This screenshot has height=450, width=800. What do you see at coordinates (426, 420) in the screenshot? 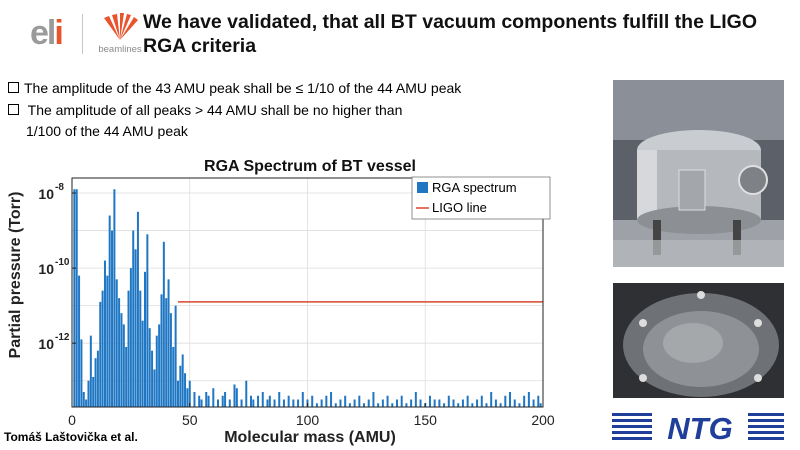
I see `x-tick-label: 150` at bounding box center [426, 420].